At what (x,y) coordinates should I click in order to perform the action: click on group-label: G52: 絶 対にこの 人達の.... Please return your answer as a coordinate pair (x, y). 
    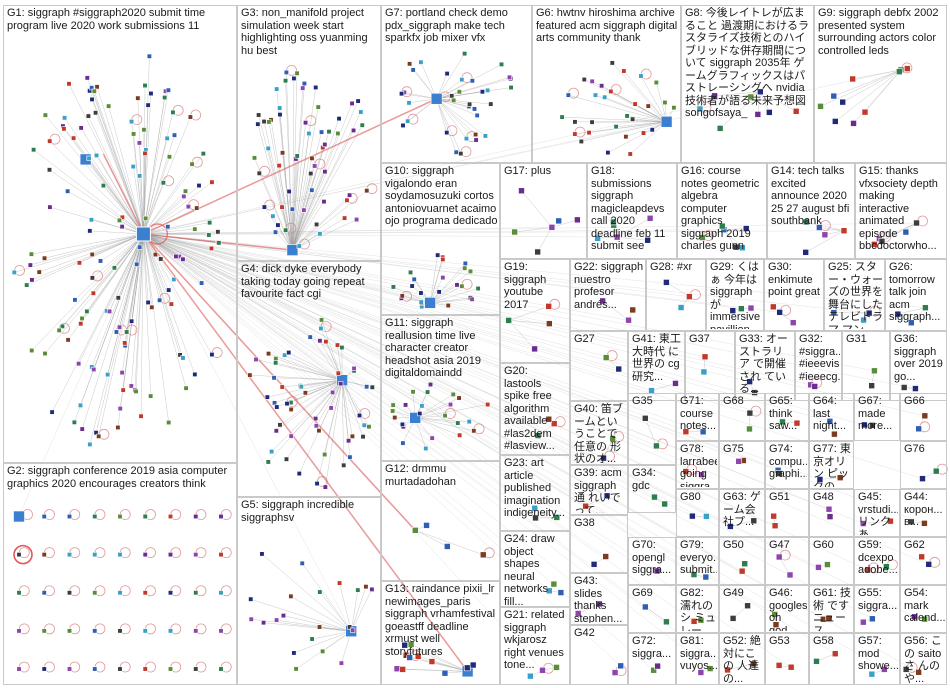
    Looking at the image, I should click on (742, 659).